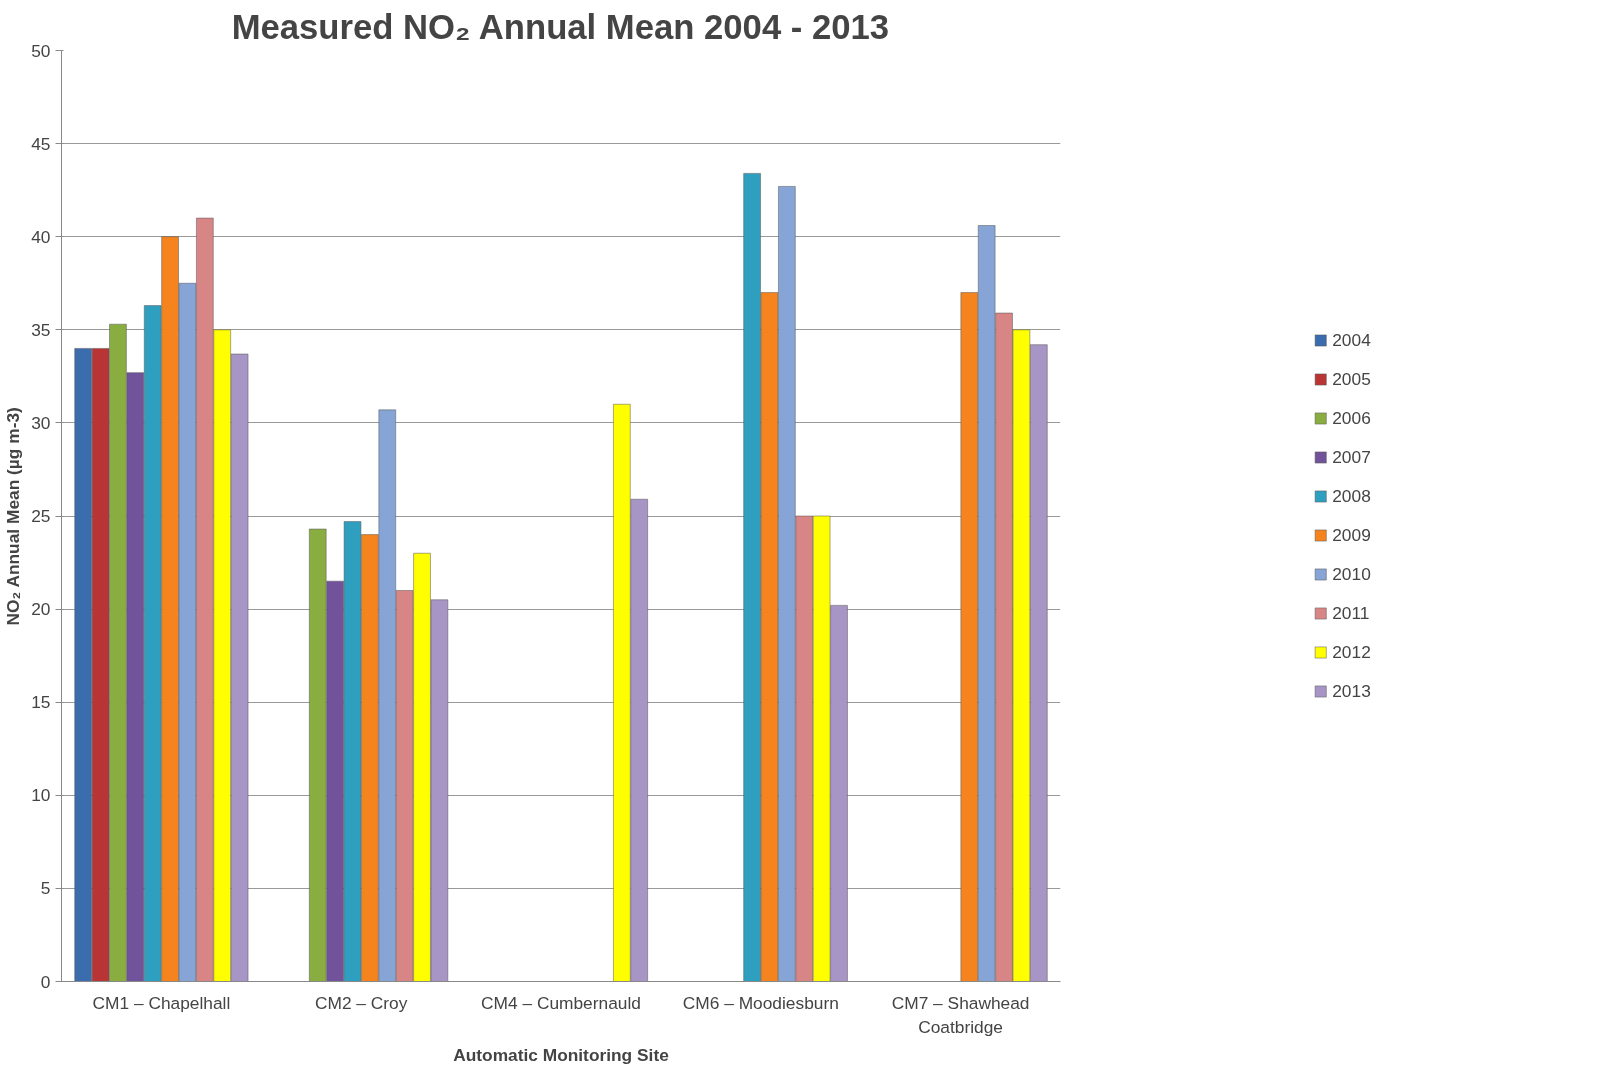 This screenshot has width=1624, height=1067. I want to click on legend-label: 2009, so click(1351, 535).